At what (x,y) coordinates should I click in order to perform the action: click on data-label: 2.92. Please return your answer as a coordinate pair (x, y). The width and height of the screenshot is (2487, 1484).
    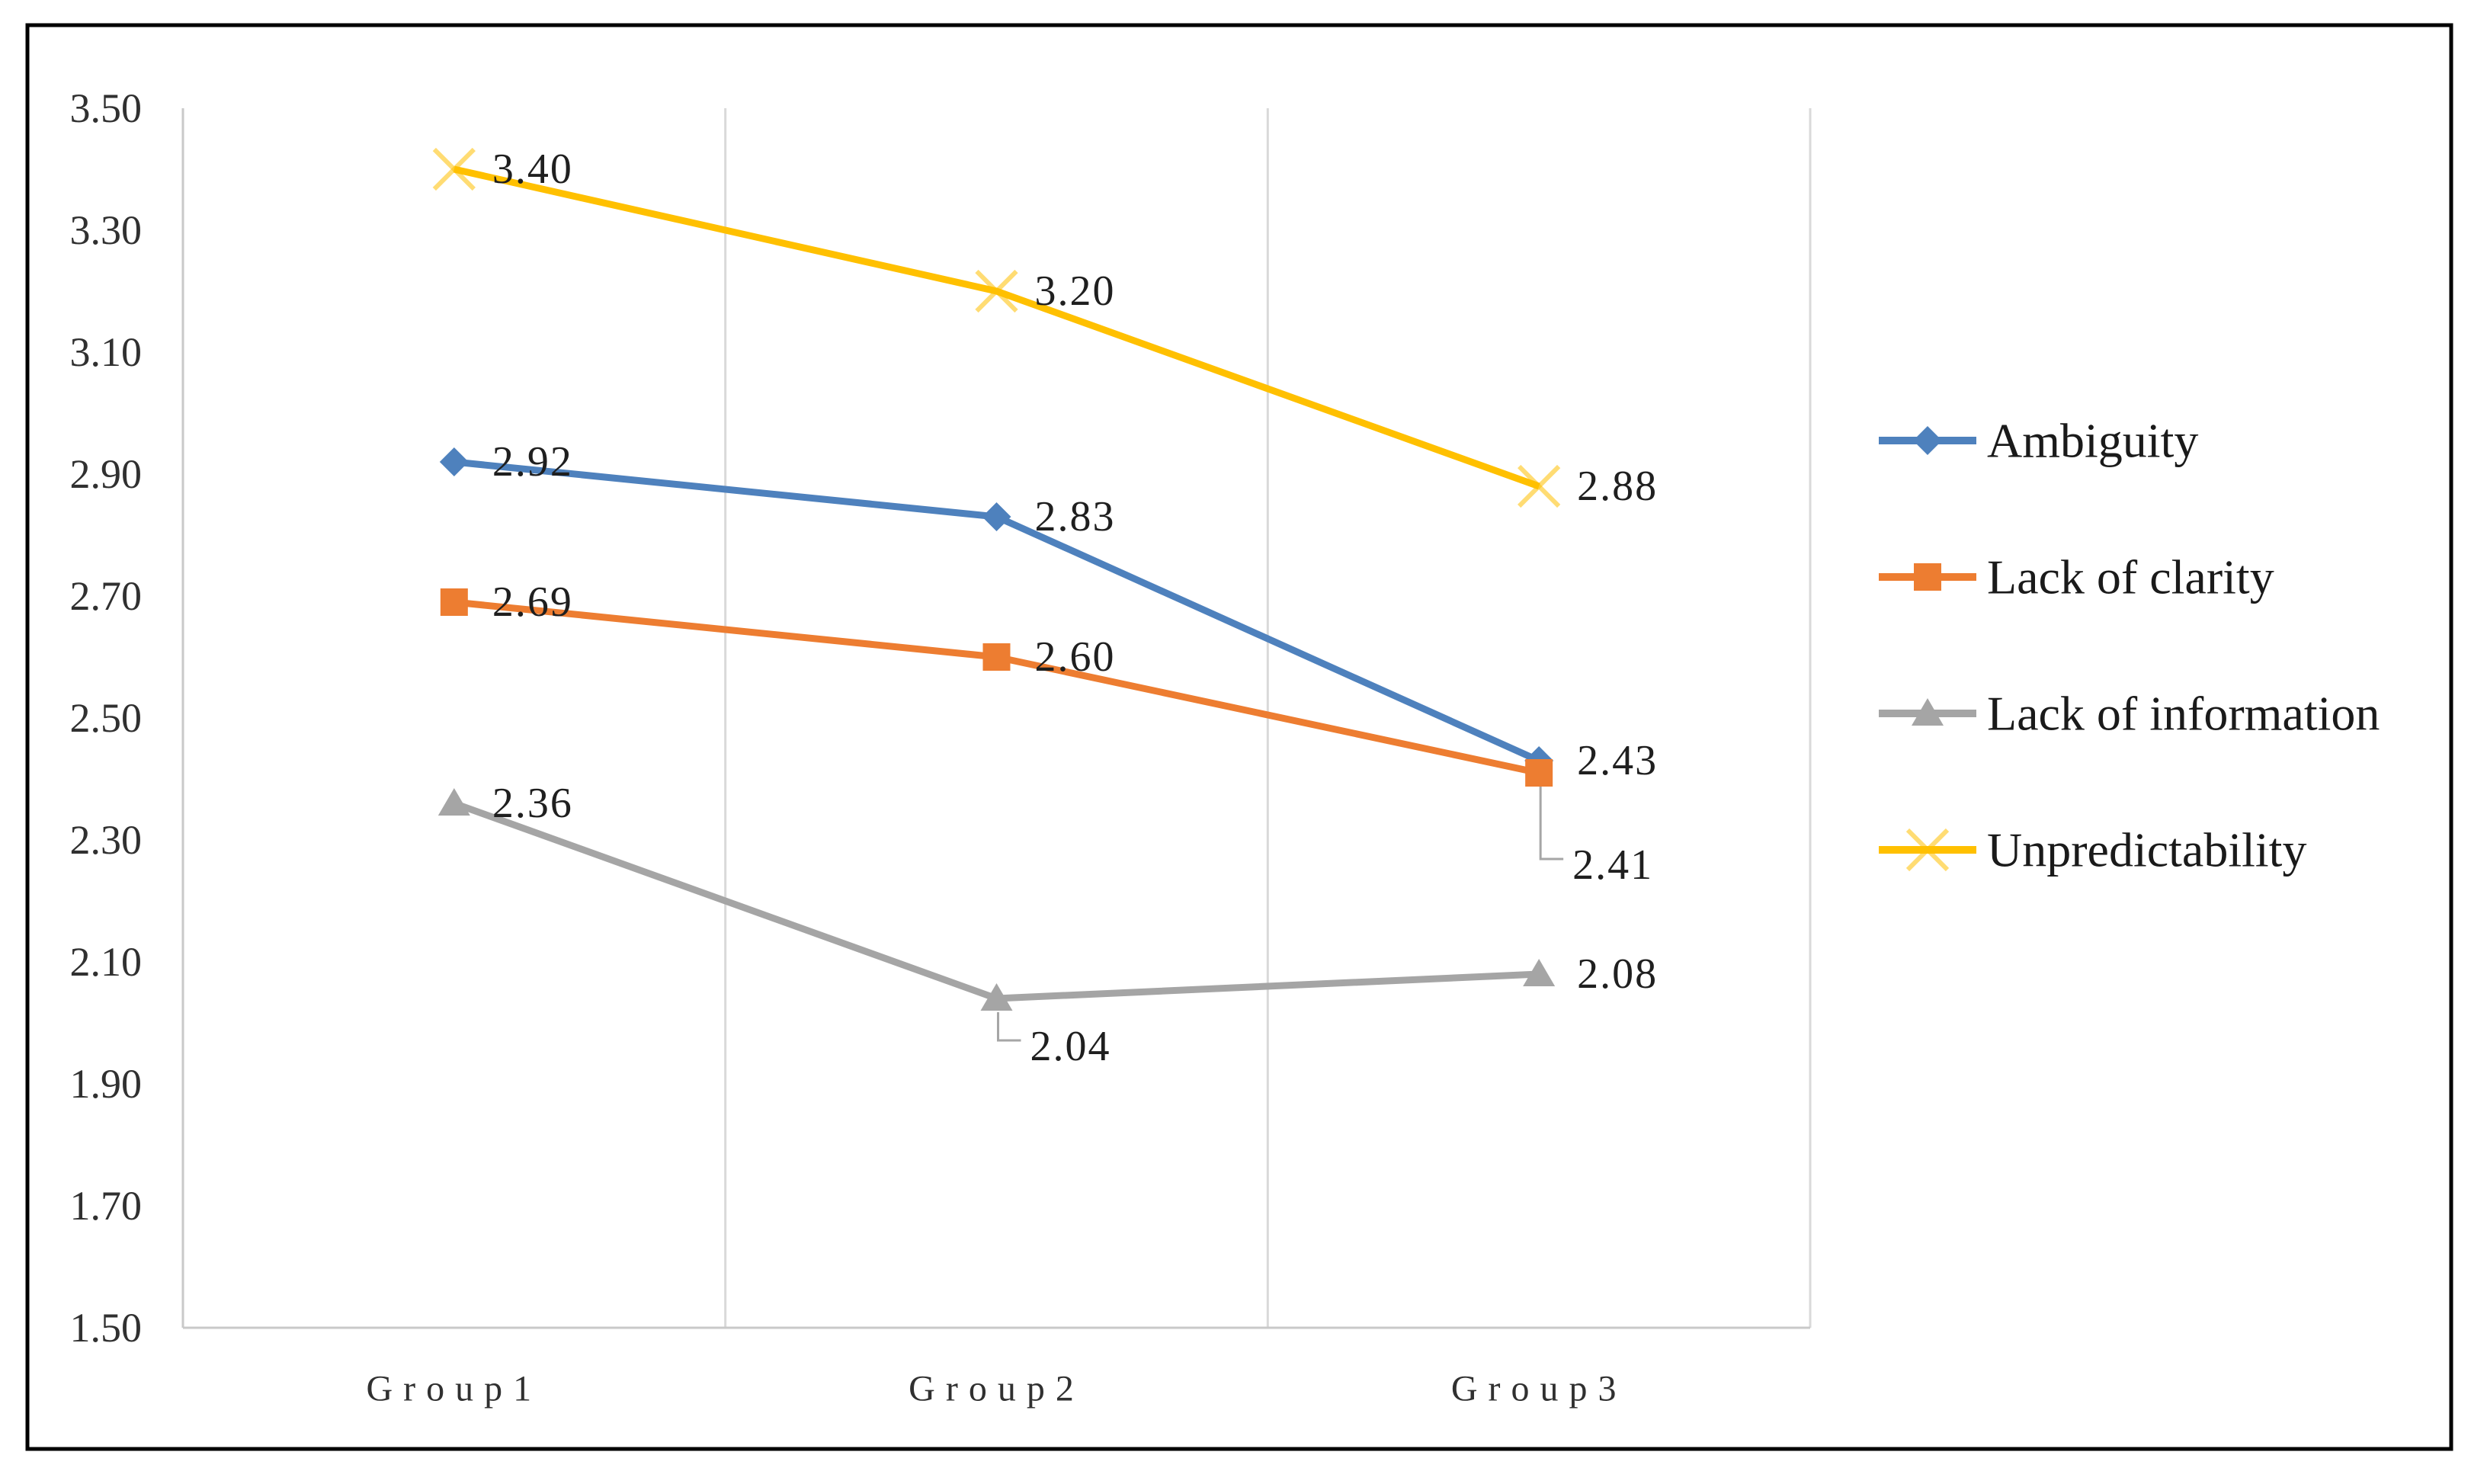
    Looking at the image, I should click on (532, 462).